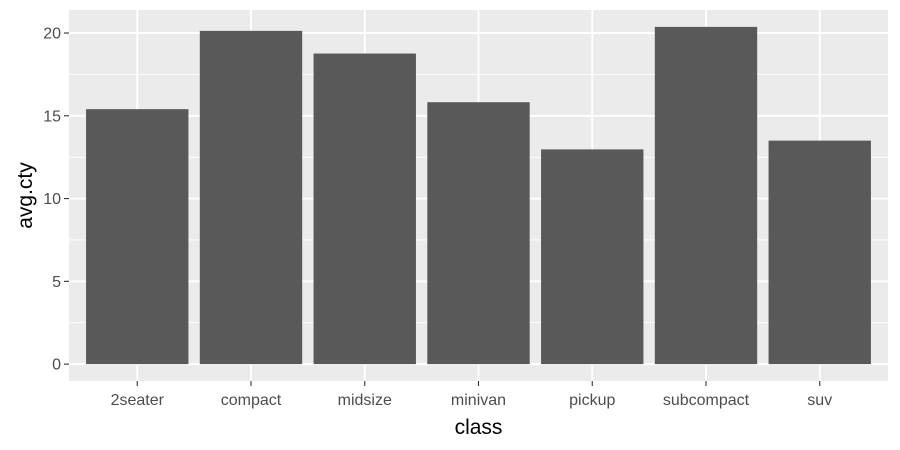  Describe the element at coordinates (706, 195) in the screenshot. I see `bar-subcompact` at that location.